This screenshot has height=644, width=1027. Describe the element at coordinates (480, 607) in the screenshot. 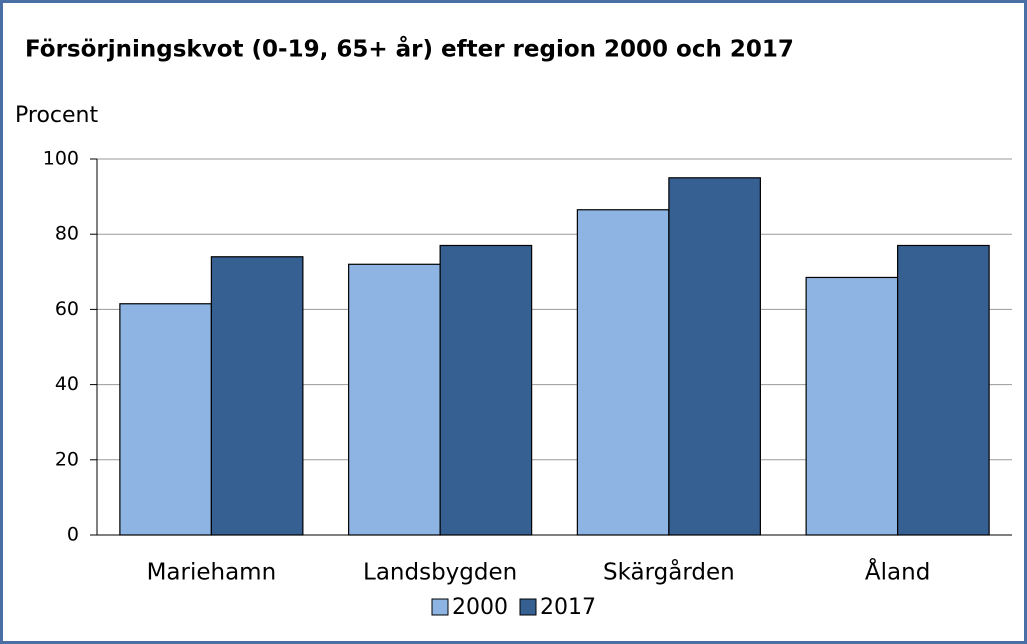

I see `legend-label: 2000` at that location.